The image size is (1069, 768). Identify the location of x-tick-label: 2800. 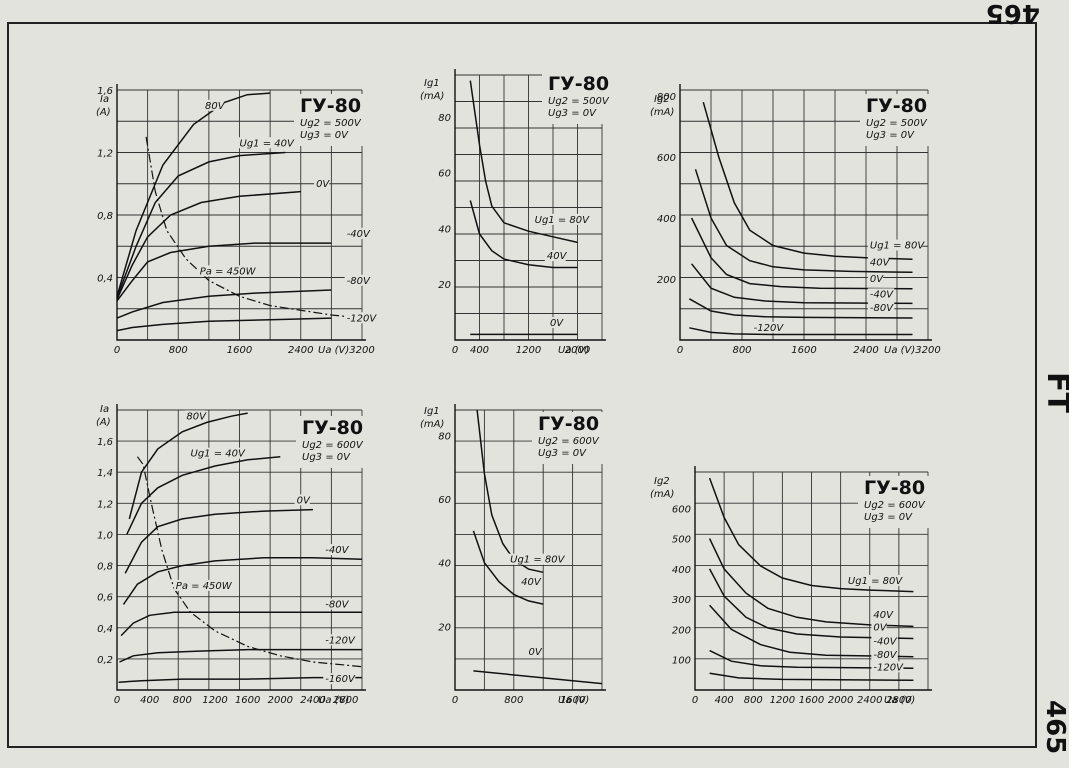
(898, 700).